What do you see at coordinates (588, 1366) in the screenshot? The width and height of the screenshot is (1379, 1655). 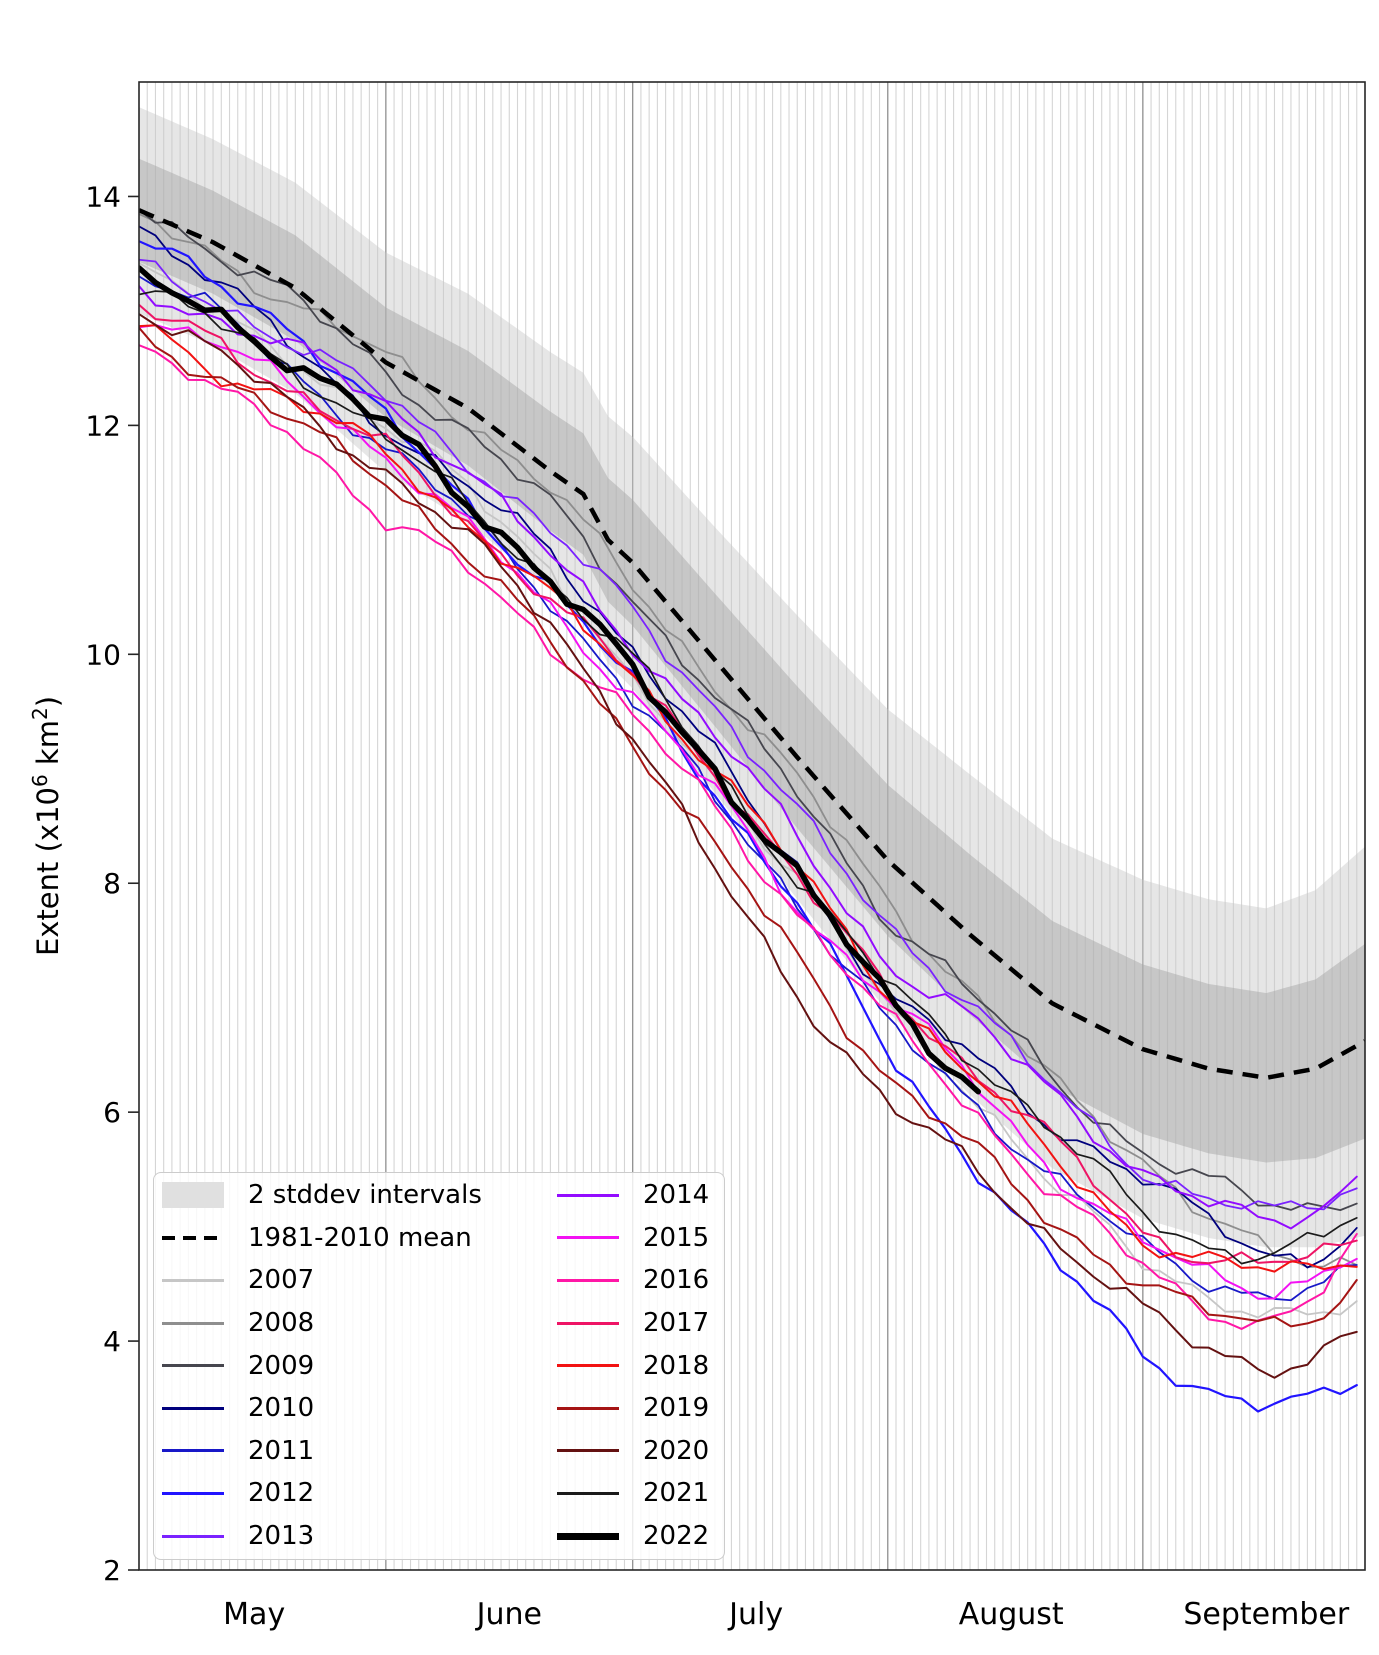 I see `series-swatch-2018` at bounding box center [588, 1366].